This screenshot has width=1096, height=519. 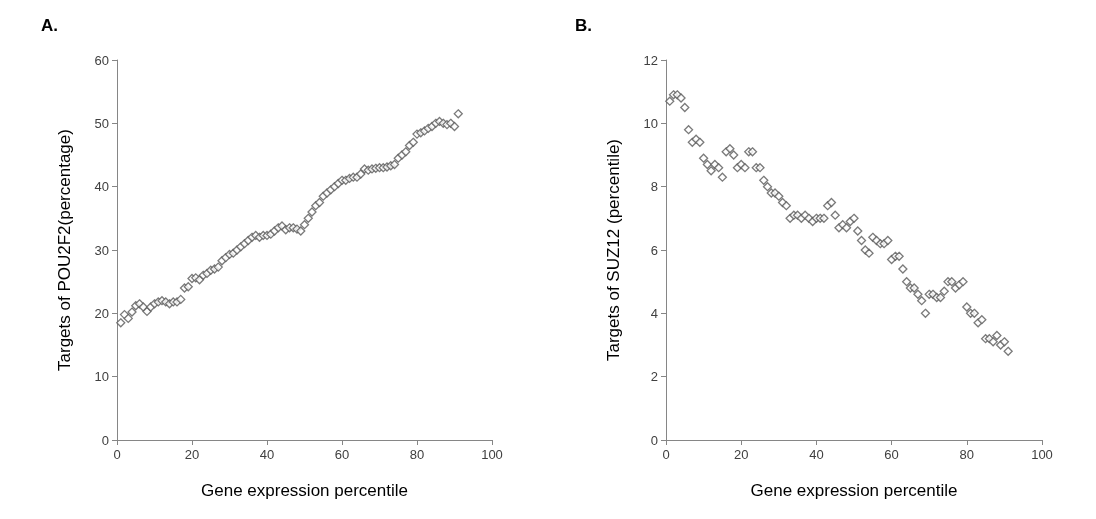 What do you see at coordinates (654, 250) in the screenshot?
I see `y-tick-label: 6` at bounding box center [654, 250].